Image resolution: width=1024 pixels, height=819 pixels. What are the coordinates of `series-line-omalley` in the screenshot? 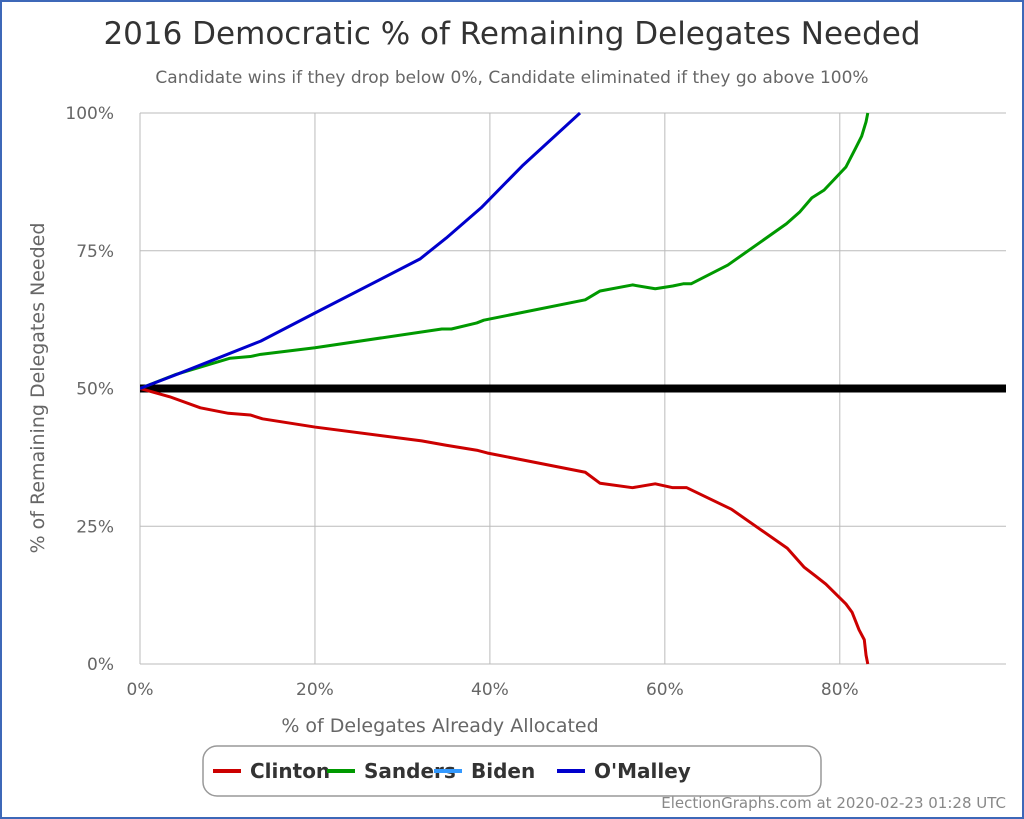 It's located at (361, 251).